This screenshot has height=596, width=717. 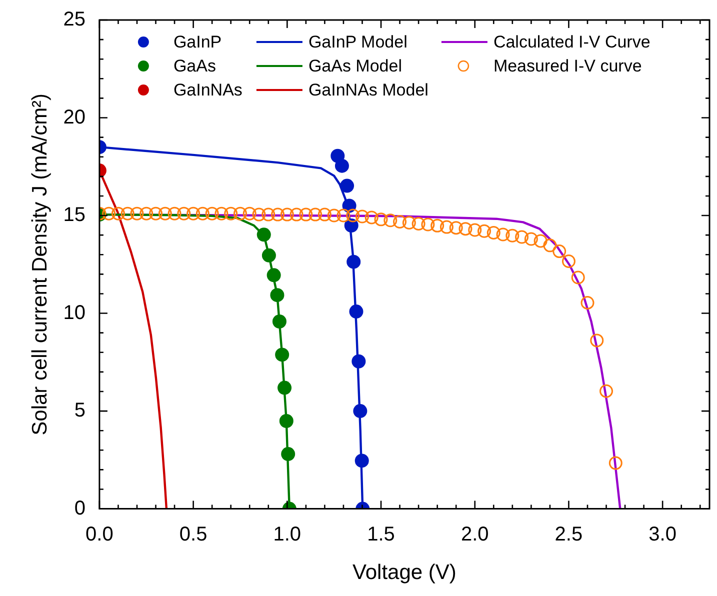 What do you see at coordinates (567, 66) in the screenshot?
I see `legend-label: Measured I-V curve` at bounding box center [567, 66].